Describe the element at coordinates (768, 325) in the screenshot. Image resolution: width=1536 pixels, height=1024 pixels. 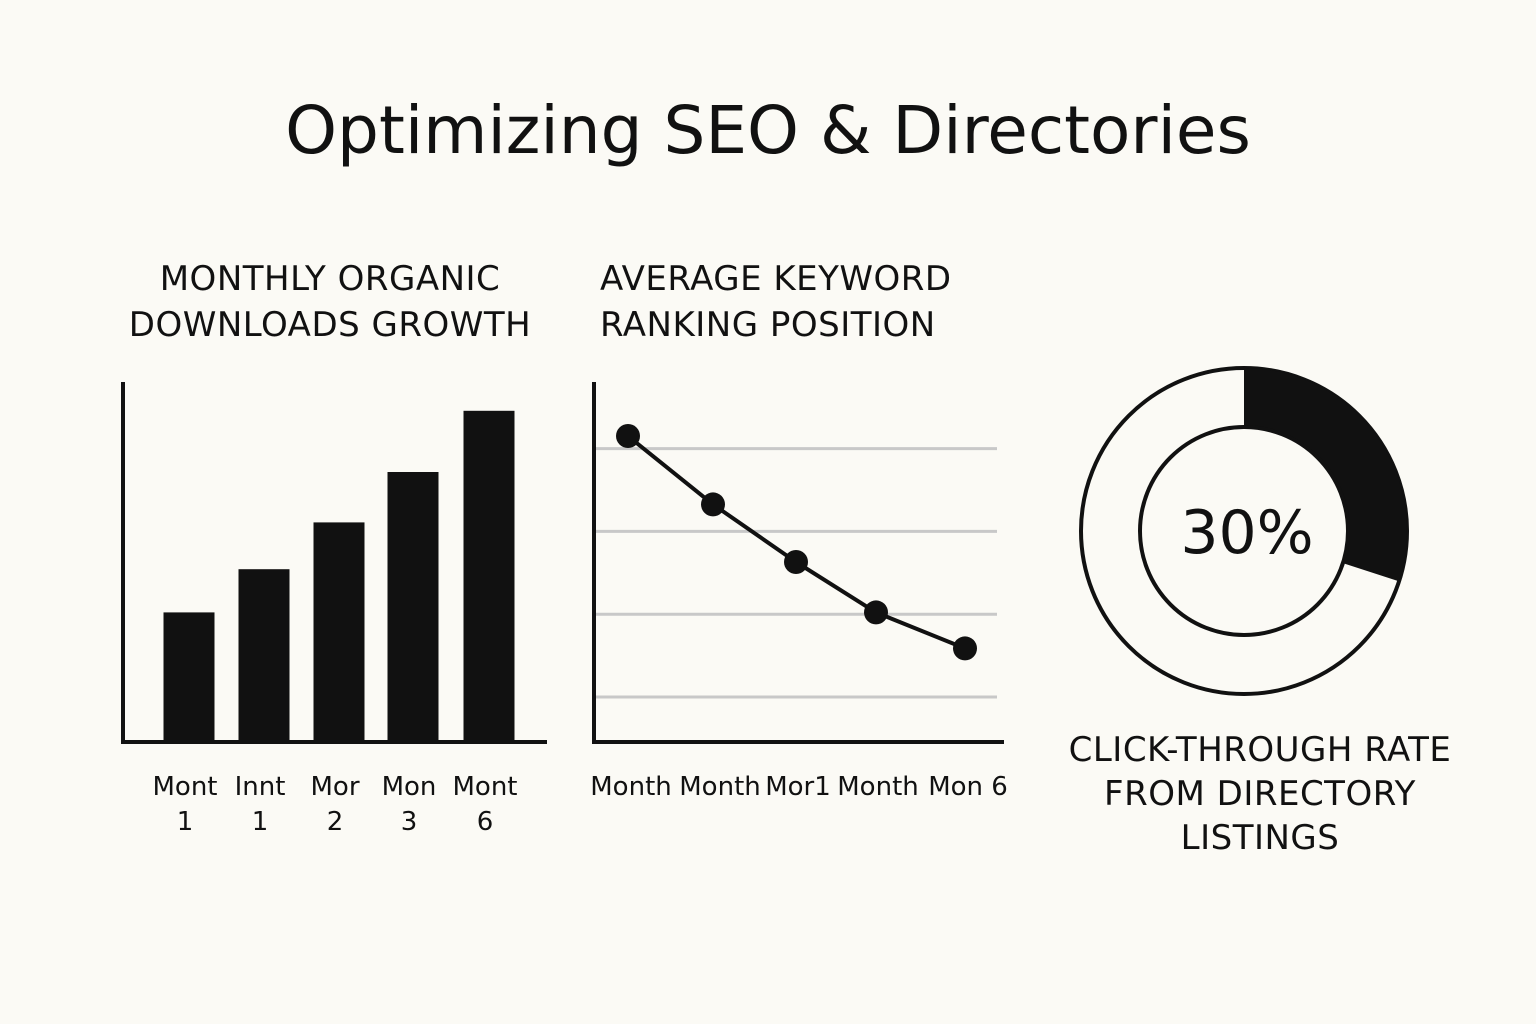
I see `line-chart-title-line-2: RANKING POSITION` at that location.